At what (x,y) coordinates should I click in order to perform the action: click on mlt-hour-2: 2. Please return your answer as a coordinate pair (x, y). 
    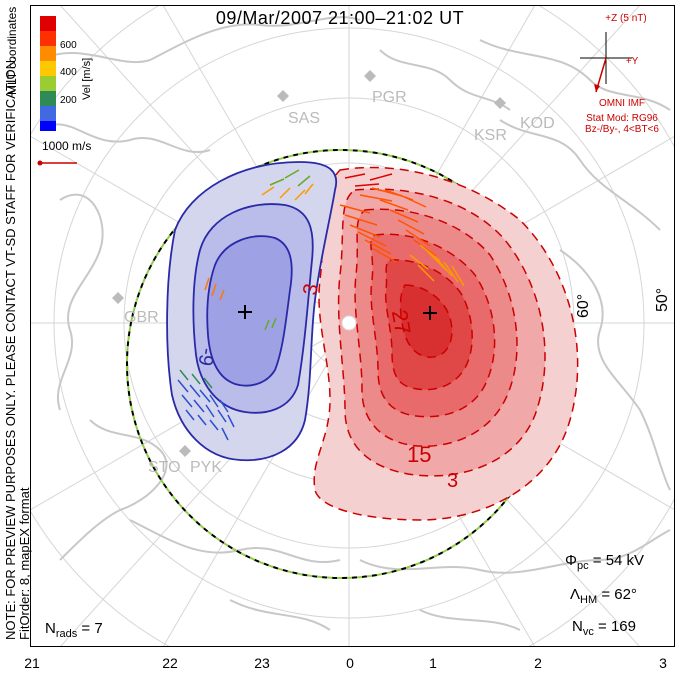
    Looking at the image, I should click on (538, 663).